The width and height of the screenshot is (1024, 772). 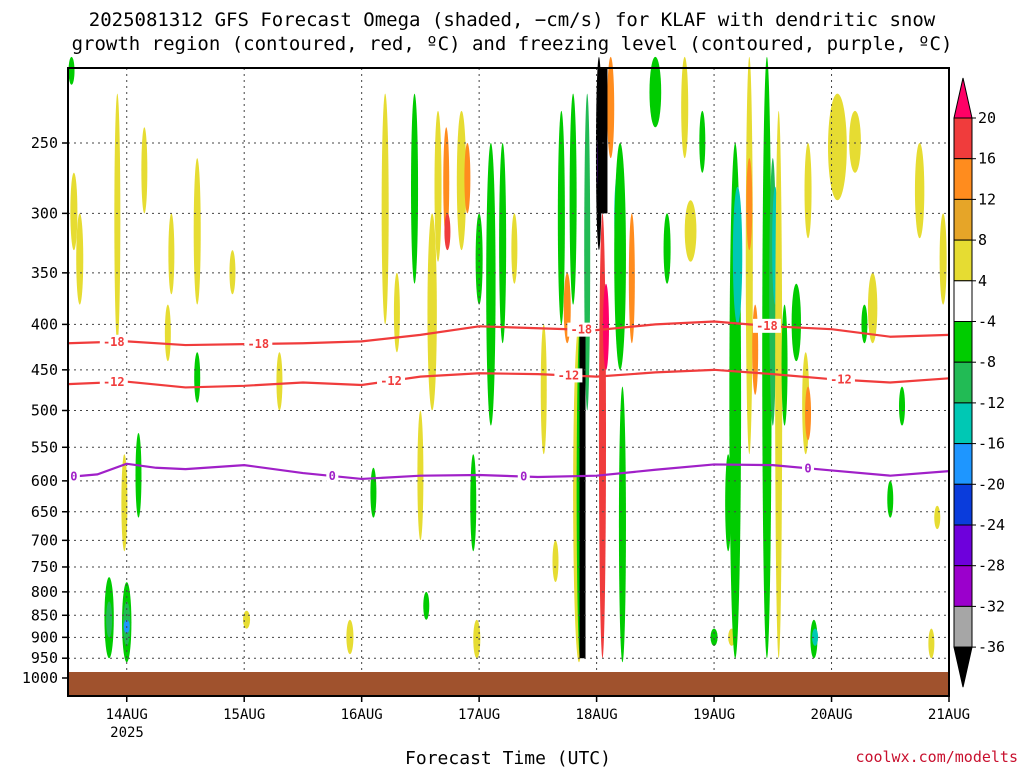 What do you see at coordinates (991, 566) in the screenshot?
I see `colorbar-label: -28` at bounding box center [991, 566].